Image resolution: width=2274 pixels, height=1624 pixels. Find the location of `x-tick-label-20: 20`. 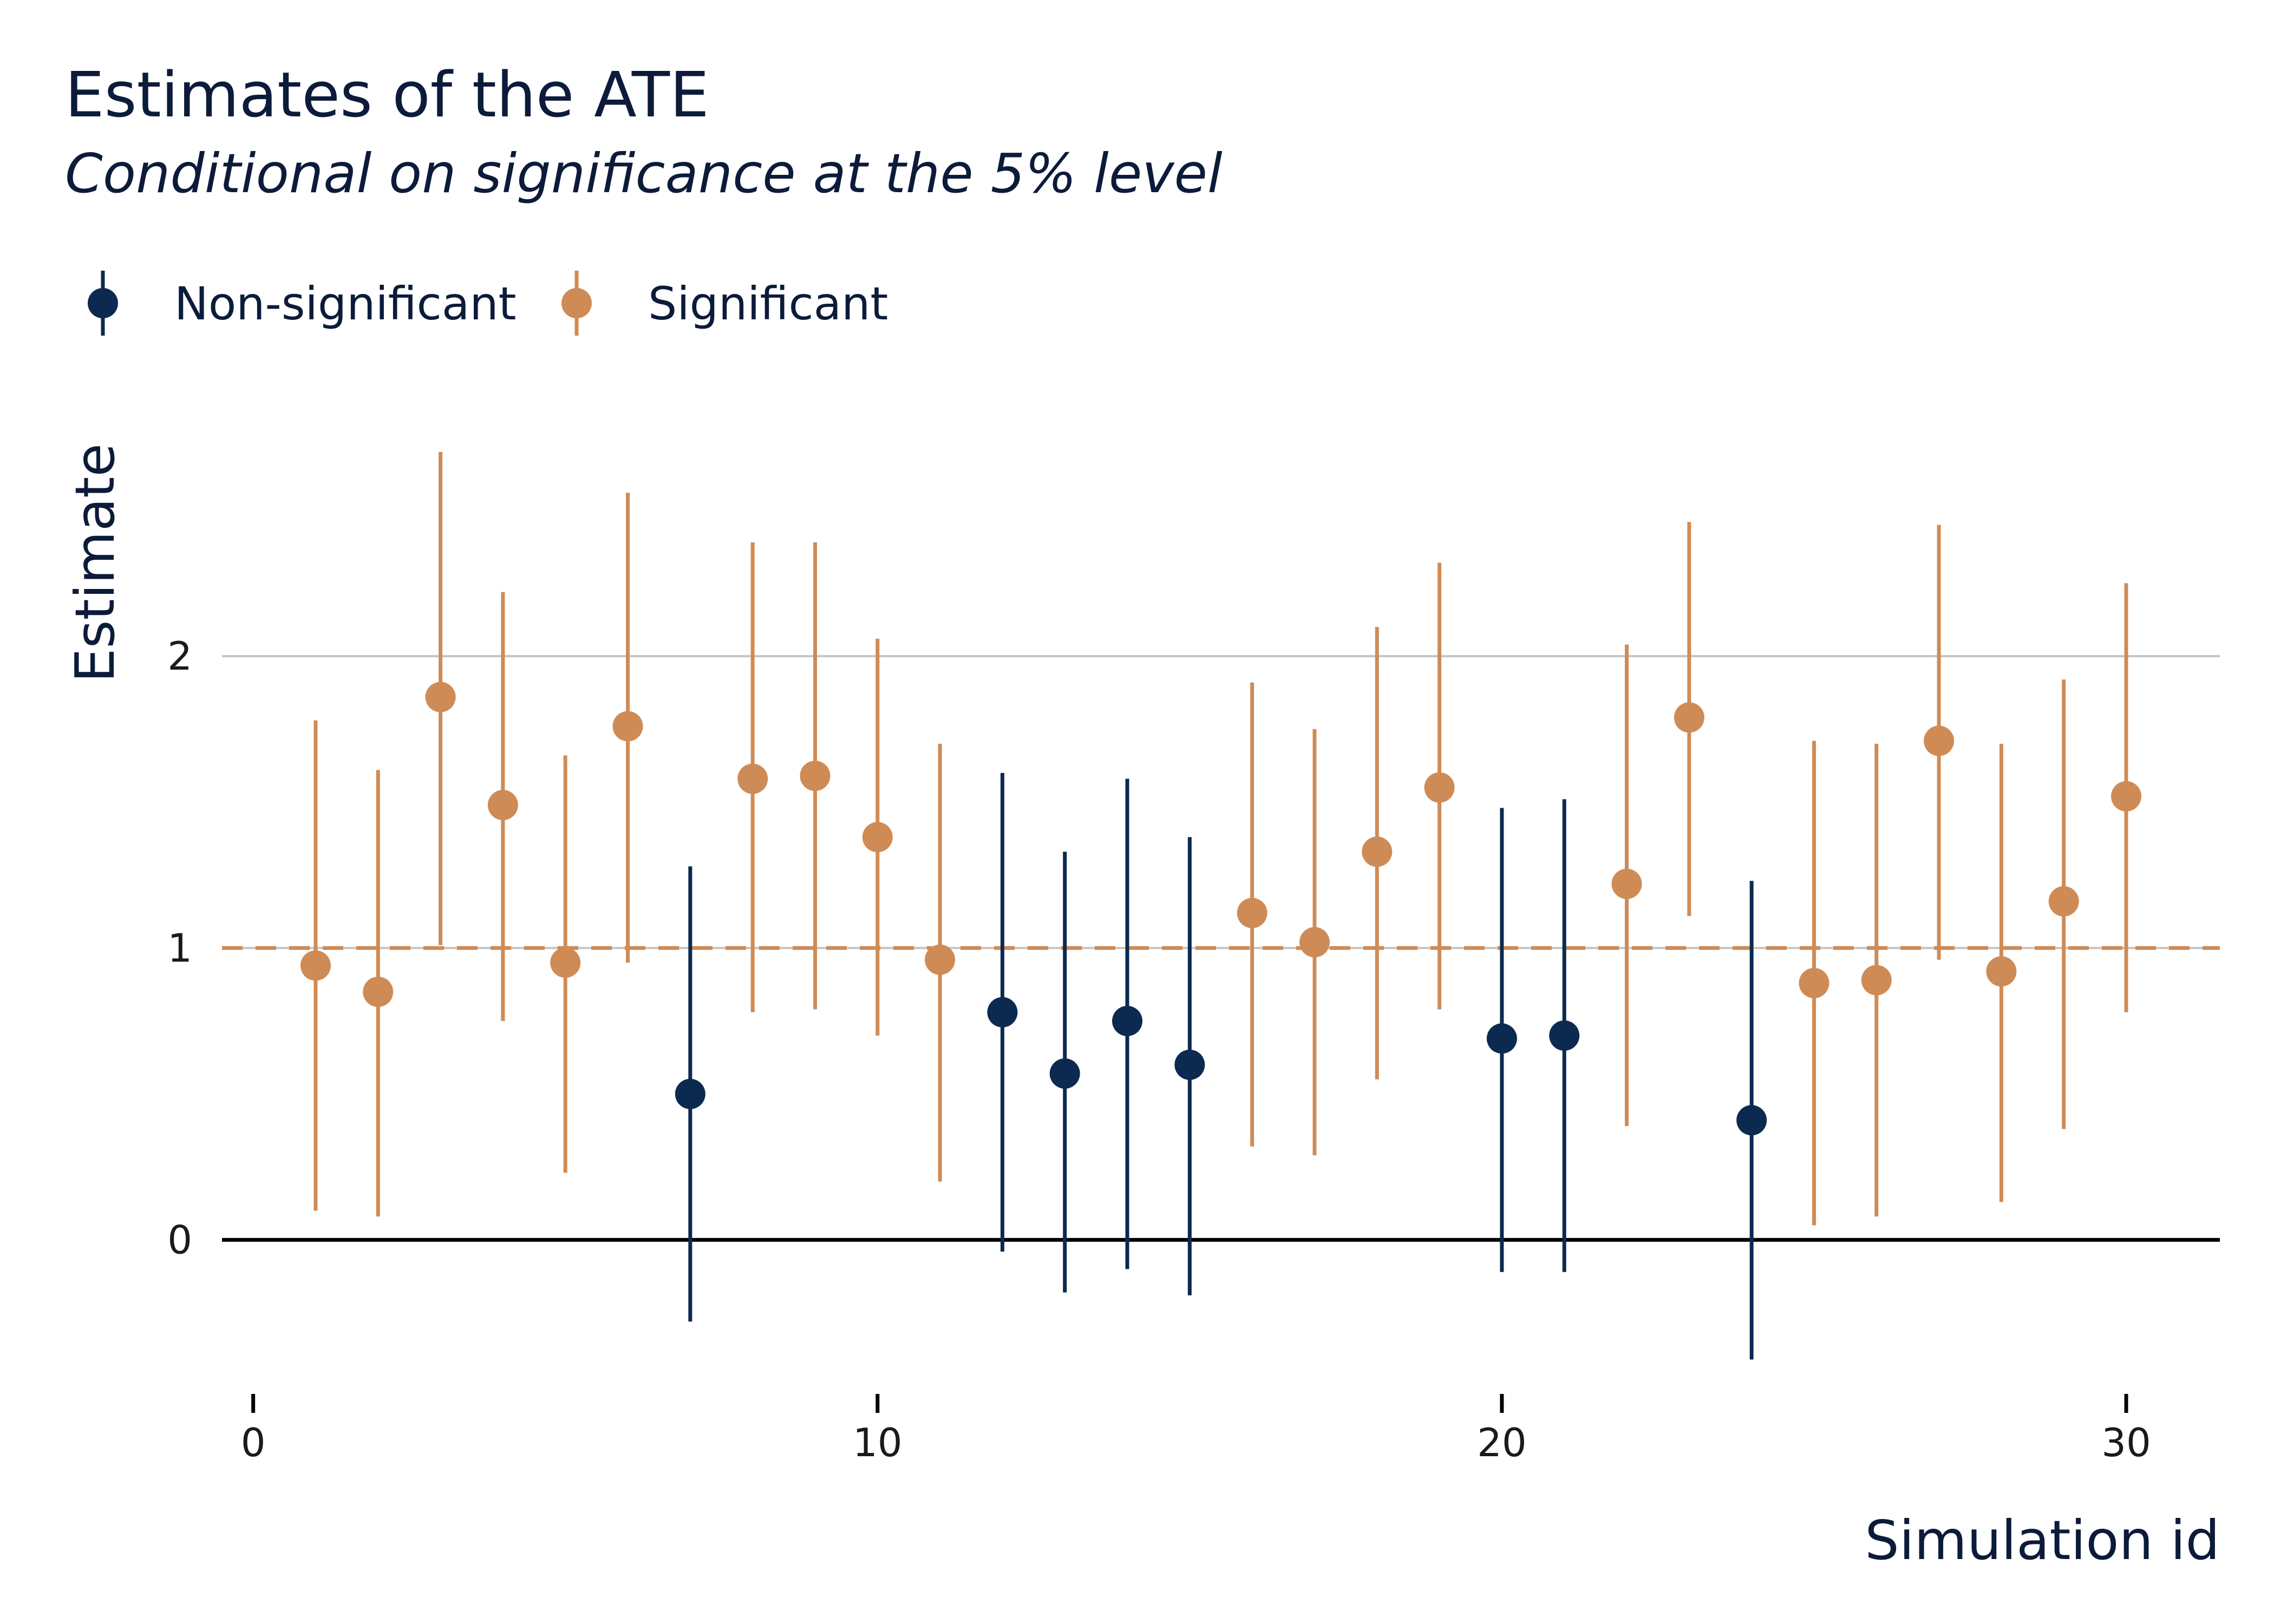

x-tick-label-20: 20 is located at coordinates (1502, 1442).